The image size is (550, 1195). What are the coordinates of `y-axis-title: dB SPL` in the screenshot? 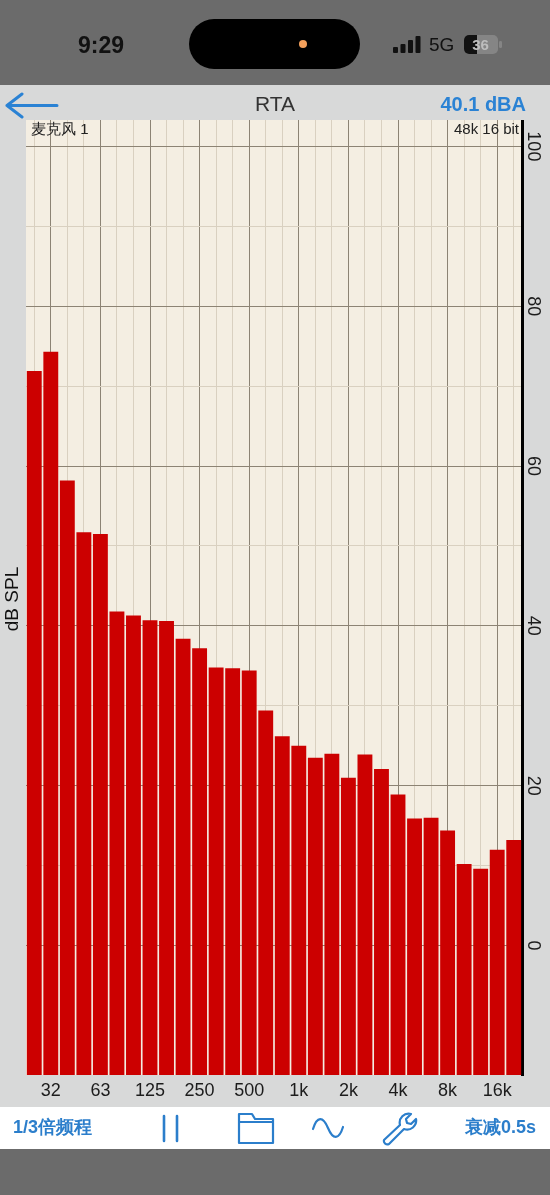 It's located at (12, 599).